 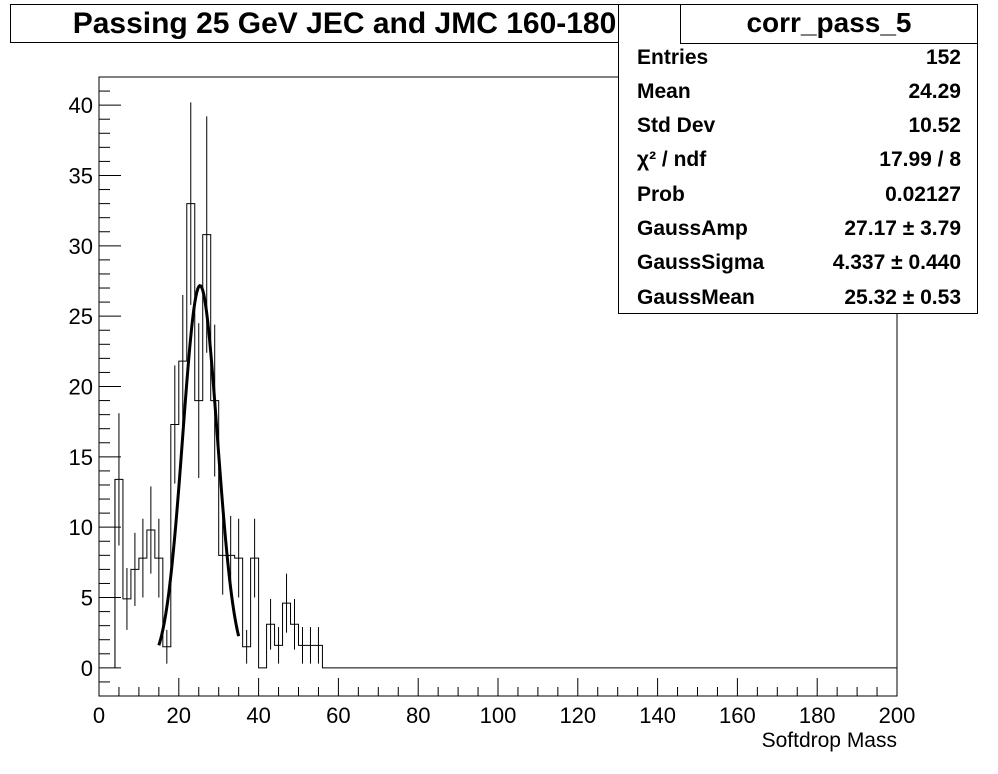 I want to click on x-tick-label: 140, so click(x=657, y=715).